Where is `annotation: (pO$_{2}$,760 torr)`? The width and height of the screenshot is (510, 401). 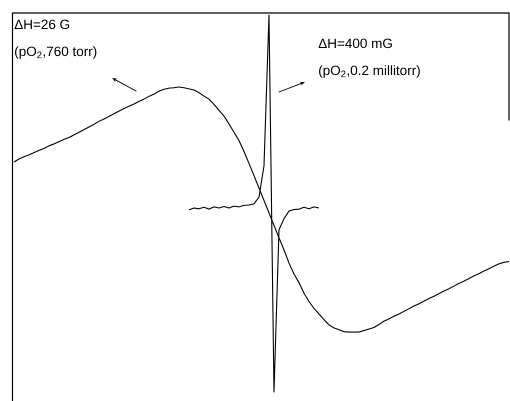
annotation: (pO$_{2}$,760 torr) is located at coordinates (55, 52).